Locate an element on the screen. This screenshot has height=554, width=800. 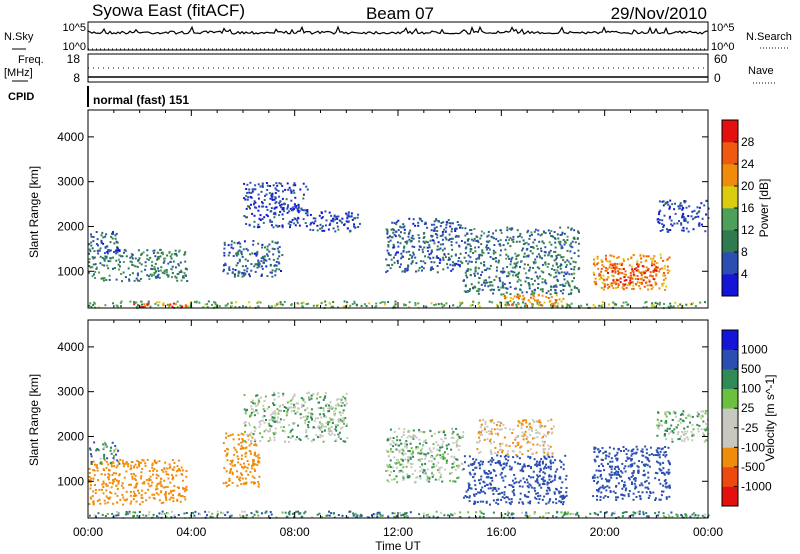
y-tick-label: 1000 is located at coordinates (70, 271).